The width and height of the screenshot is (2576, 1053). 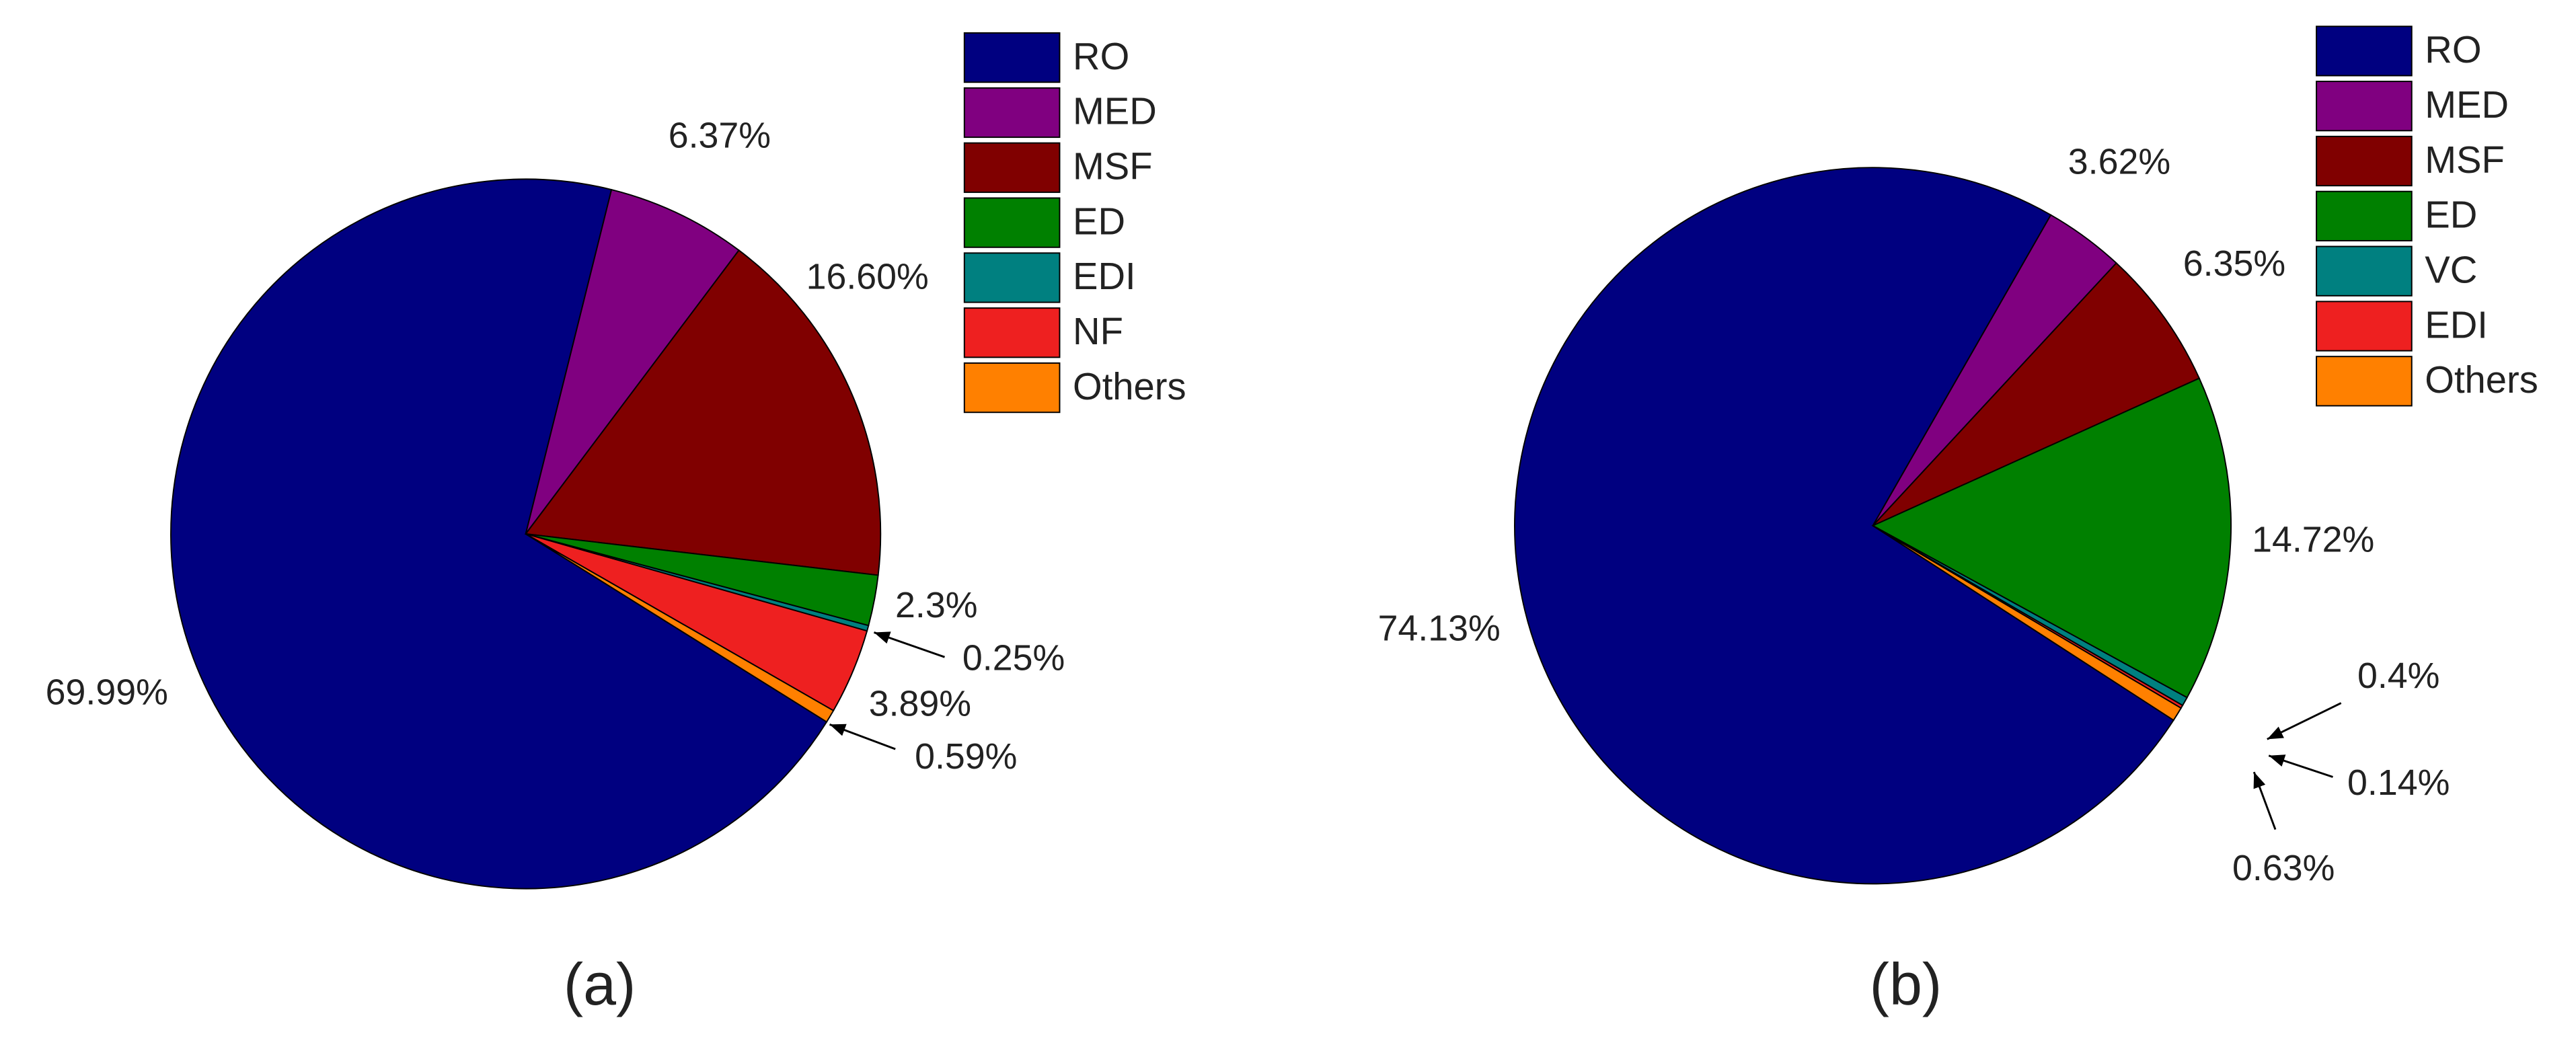 I want to click on legend-label: NF, so click(x=1098, y=331).